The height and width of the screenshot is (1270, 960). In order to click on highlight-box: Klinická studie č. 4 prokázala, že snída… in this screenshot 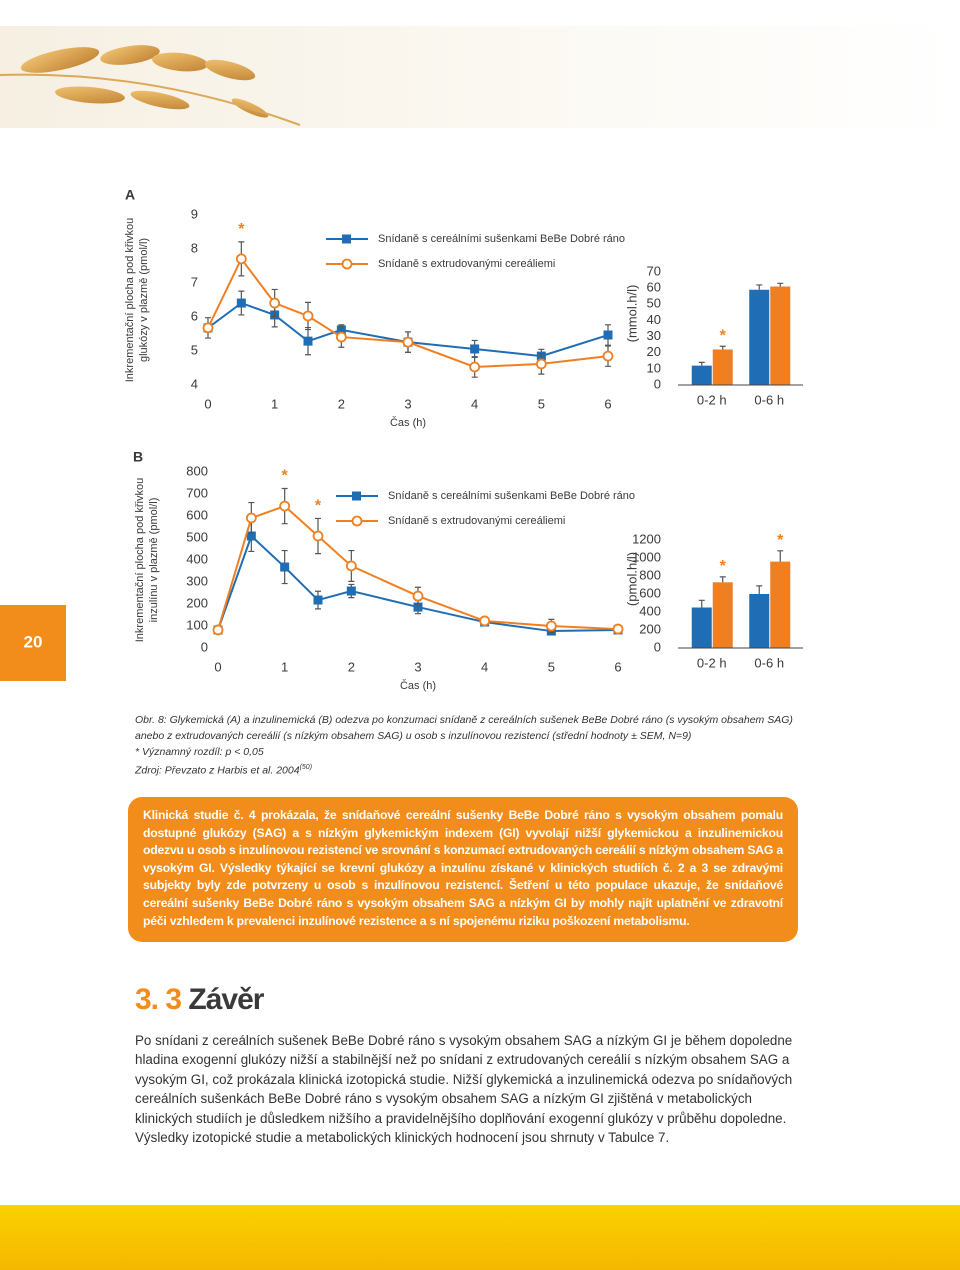, I will do `click(463, 870)`.